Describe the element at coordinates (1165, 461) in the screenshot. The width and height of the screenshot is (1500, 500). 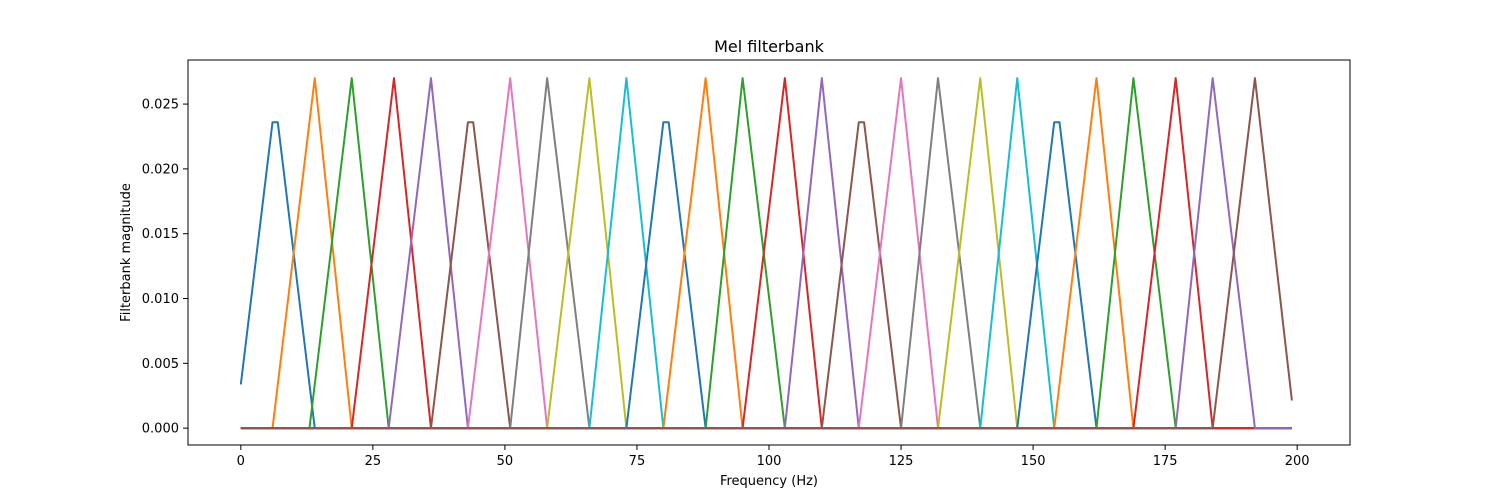
I see `x-tick-label: 175` at that location.